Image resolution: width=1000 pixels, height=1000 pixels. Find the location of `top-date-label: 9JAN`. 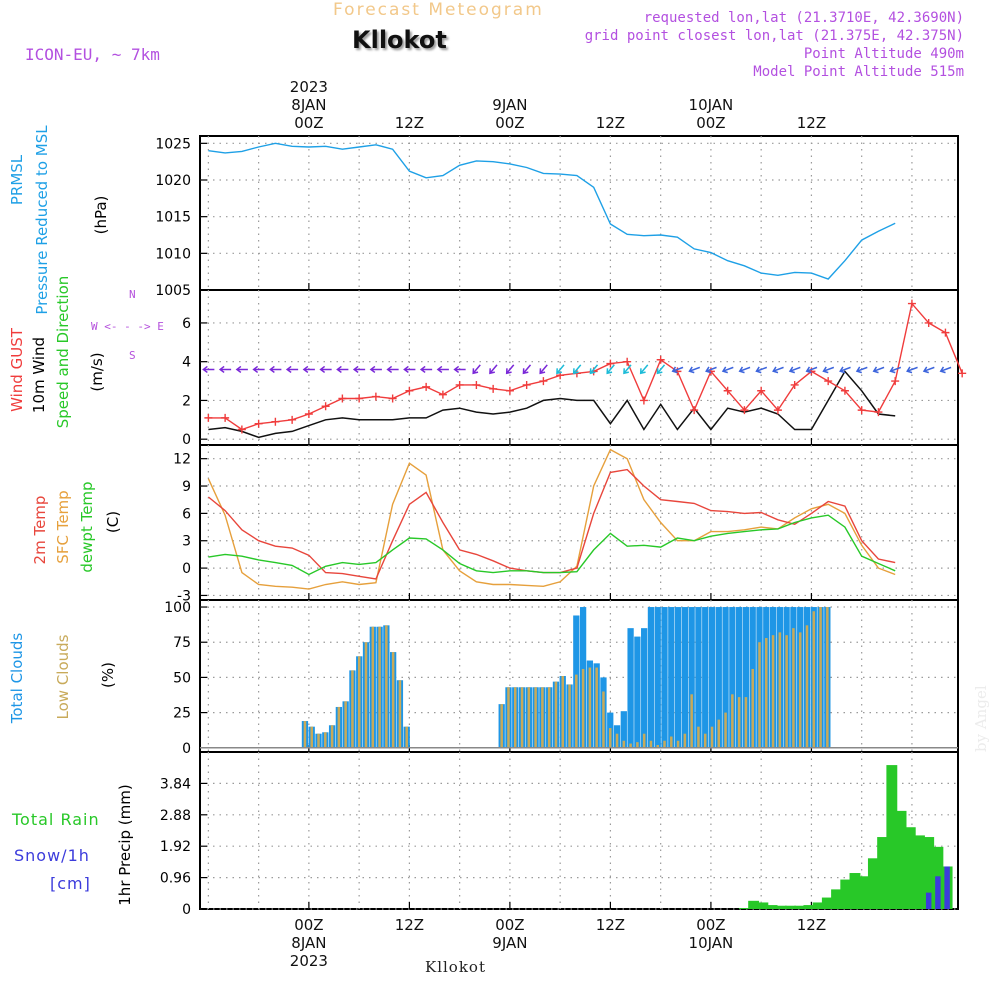

top-date-label: 9JAN is located at coordinates (509, 105).